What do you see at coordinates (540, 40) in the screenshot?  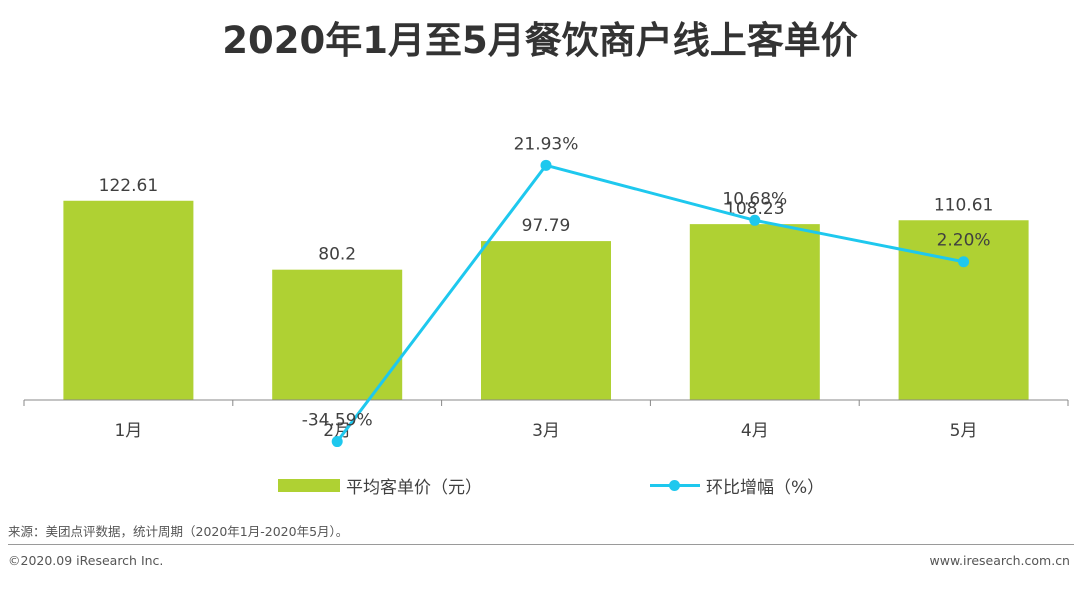 I see `chart-title: 2020年1月至5月餐饮商户线上客单价` at bounding box center [540, 40].